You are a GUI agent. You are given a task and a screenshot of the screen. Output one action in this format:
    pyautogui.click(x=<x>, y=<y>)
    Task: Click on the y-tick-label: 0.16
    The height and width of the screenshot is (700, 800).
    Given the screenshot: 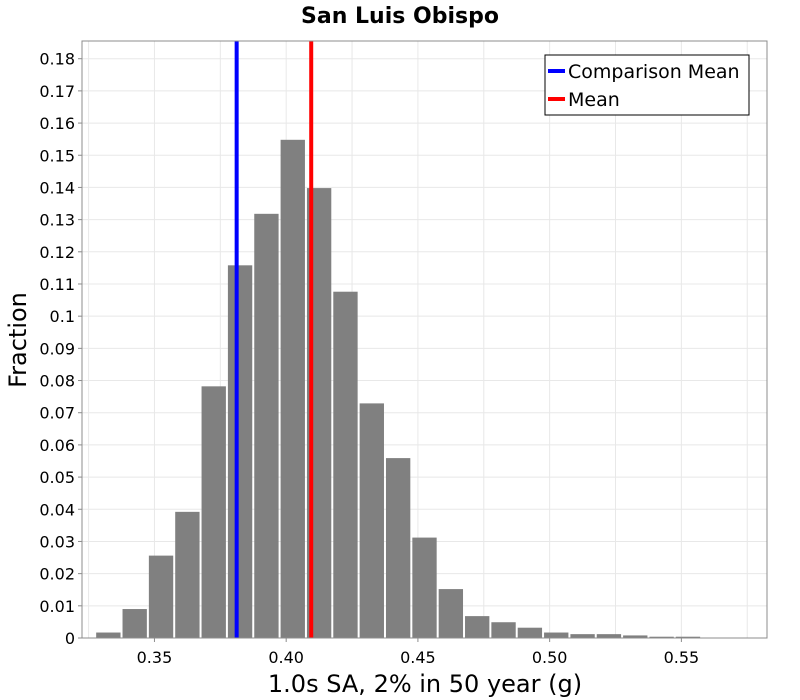 What is the action you would take?
    pyautogui.click(x=57, y=123)
    